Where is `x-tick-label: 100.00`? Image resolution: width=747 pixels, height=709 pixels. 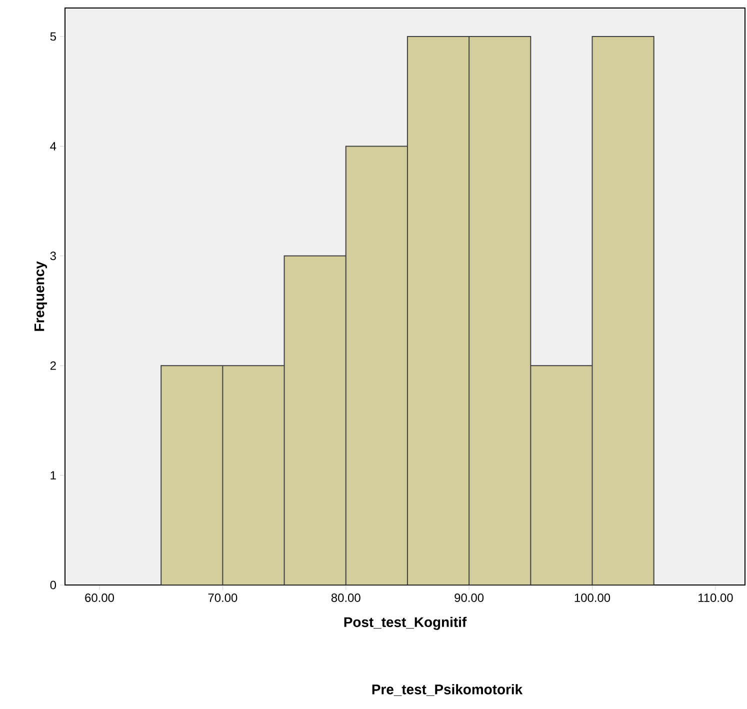
x-tick-label: 100.00 is located at coordinates (592, 598).